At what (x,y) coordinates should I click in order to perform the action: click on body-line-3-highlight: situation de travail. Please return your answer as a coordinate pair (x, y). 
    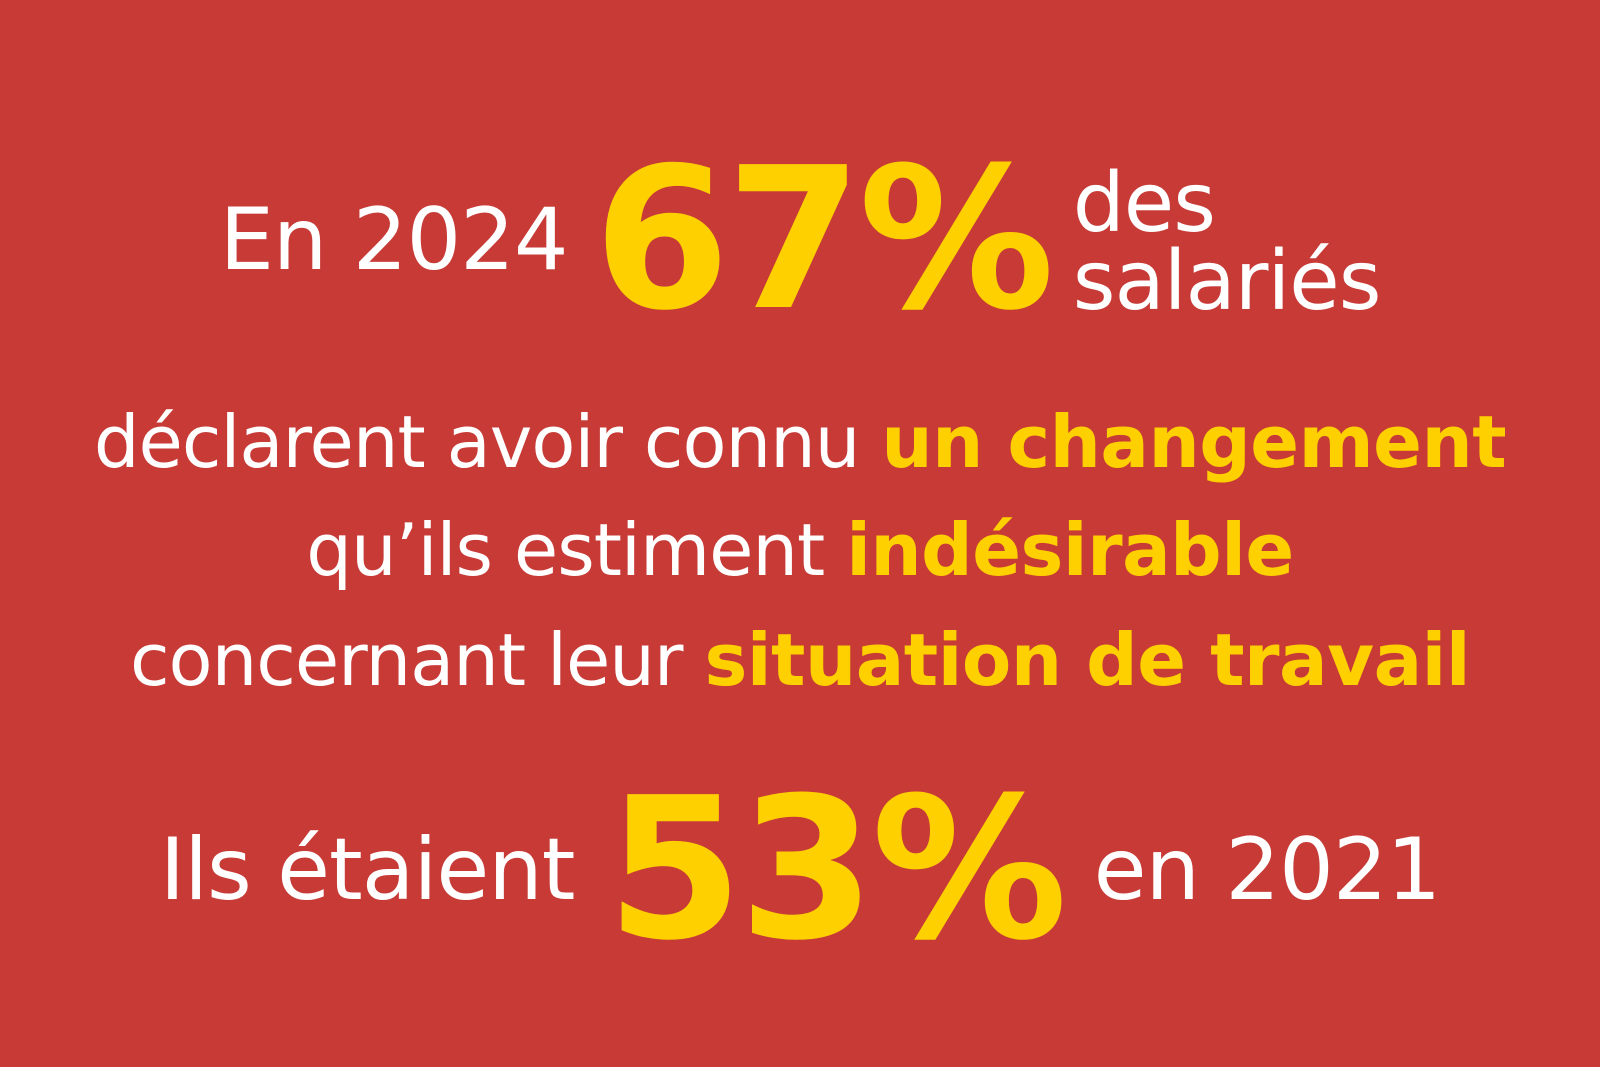
    Looking at the image, I should click on (1087, 660).